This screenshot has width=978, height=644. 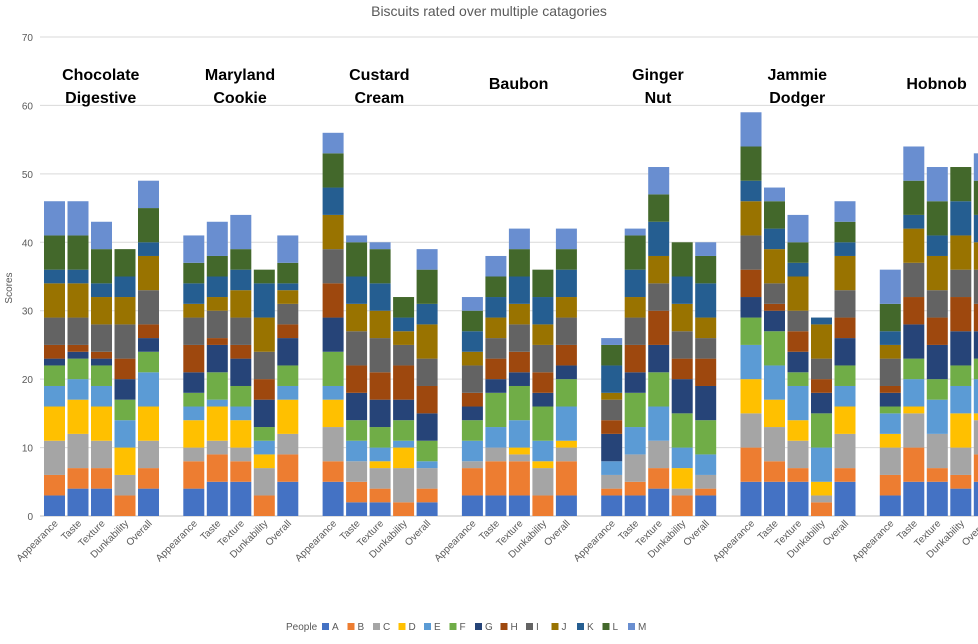 I want to click on legend-label-F: F, so click(x=463, y=627).